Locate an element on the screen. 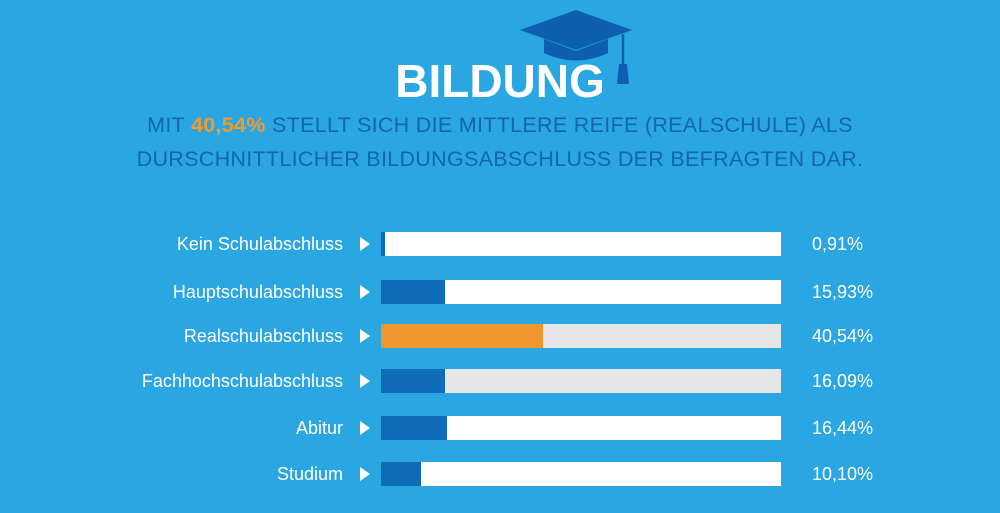 Image resolution: width=1000 pixels, height=513 pixels. category-label: Realschulabschluss is located at coordinates (263, 336).